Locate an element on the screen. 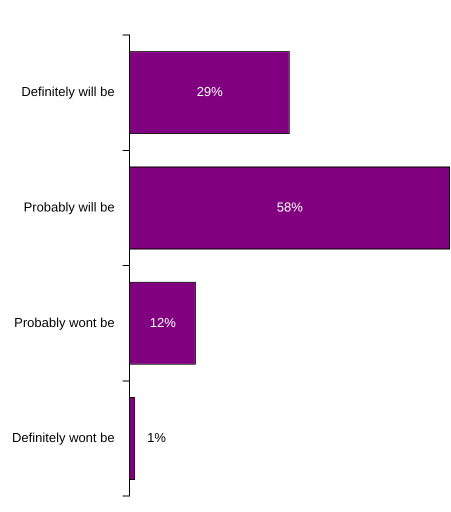 The image size is (451, 512). data-label: 58% is located at coordinates (290, 207).